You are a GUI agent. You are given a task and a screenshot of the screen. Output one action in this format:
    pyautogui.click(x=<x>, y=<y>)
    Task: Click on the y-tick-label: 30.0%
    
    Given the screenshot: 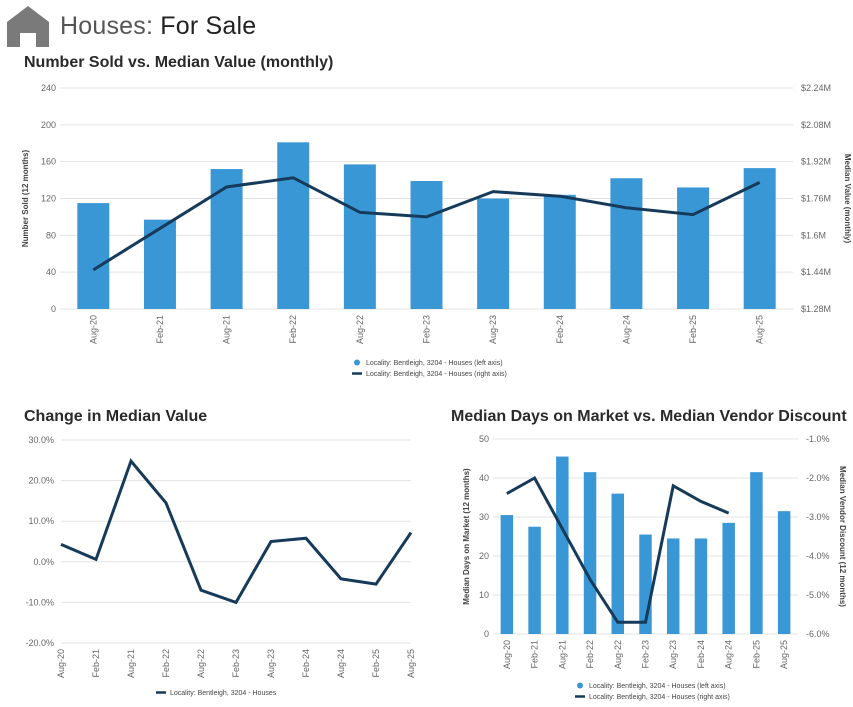 What is the action you would take?
    pyautogui.click(x=41, y=440)
    